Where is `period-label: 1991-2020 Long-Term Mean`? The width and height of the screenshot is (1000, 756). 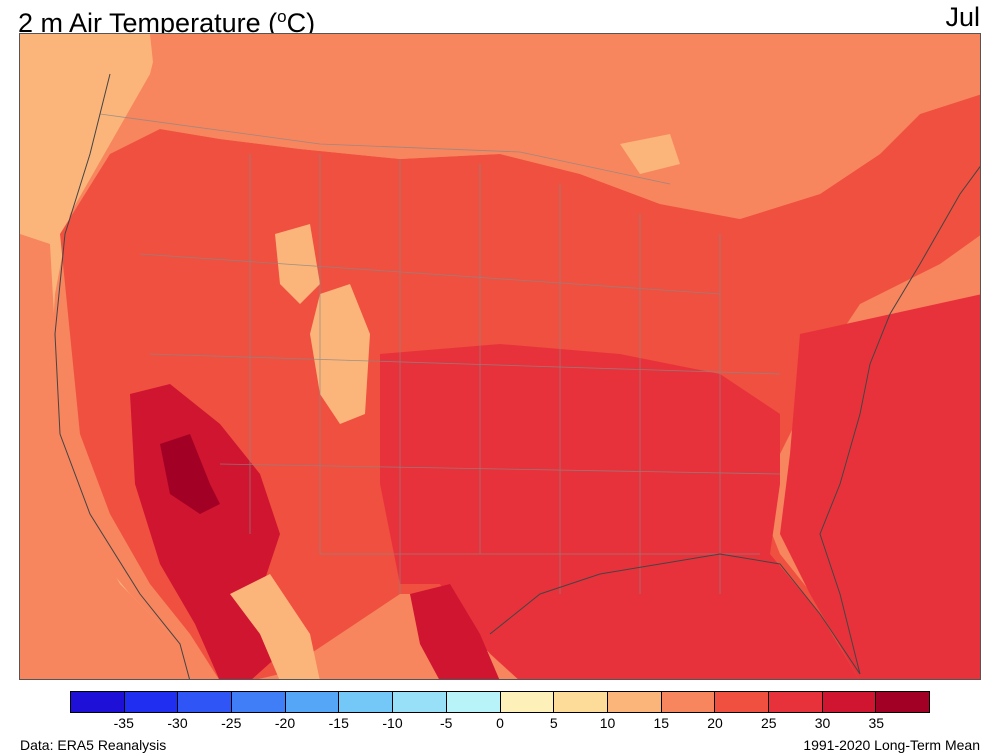
period-label: 1991-2020 Long-Term Mean is located at coordinates (891, 745).